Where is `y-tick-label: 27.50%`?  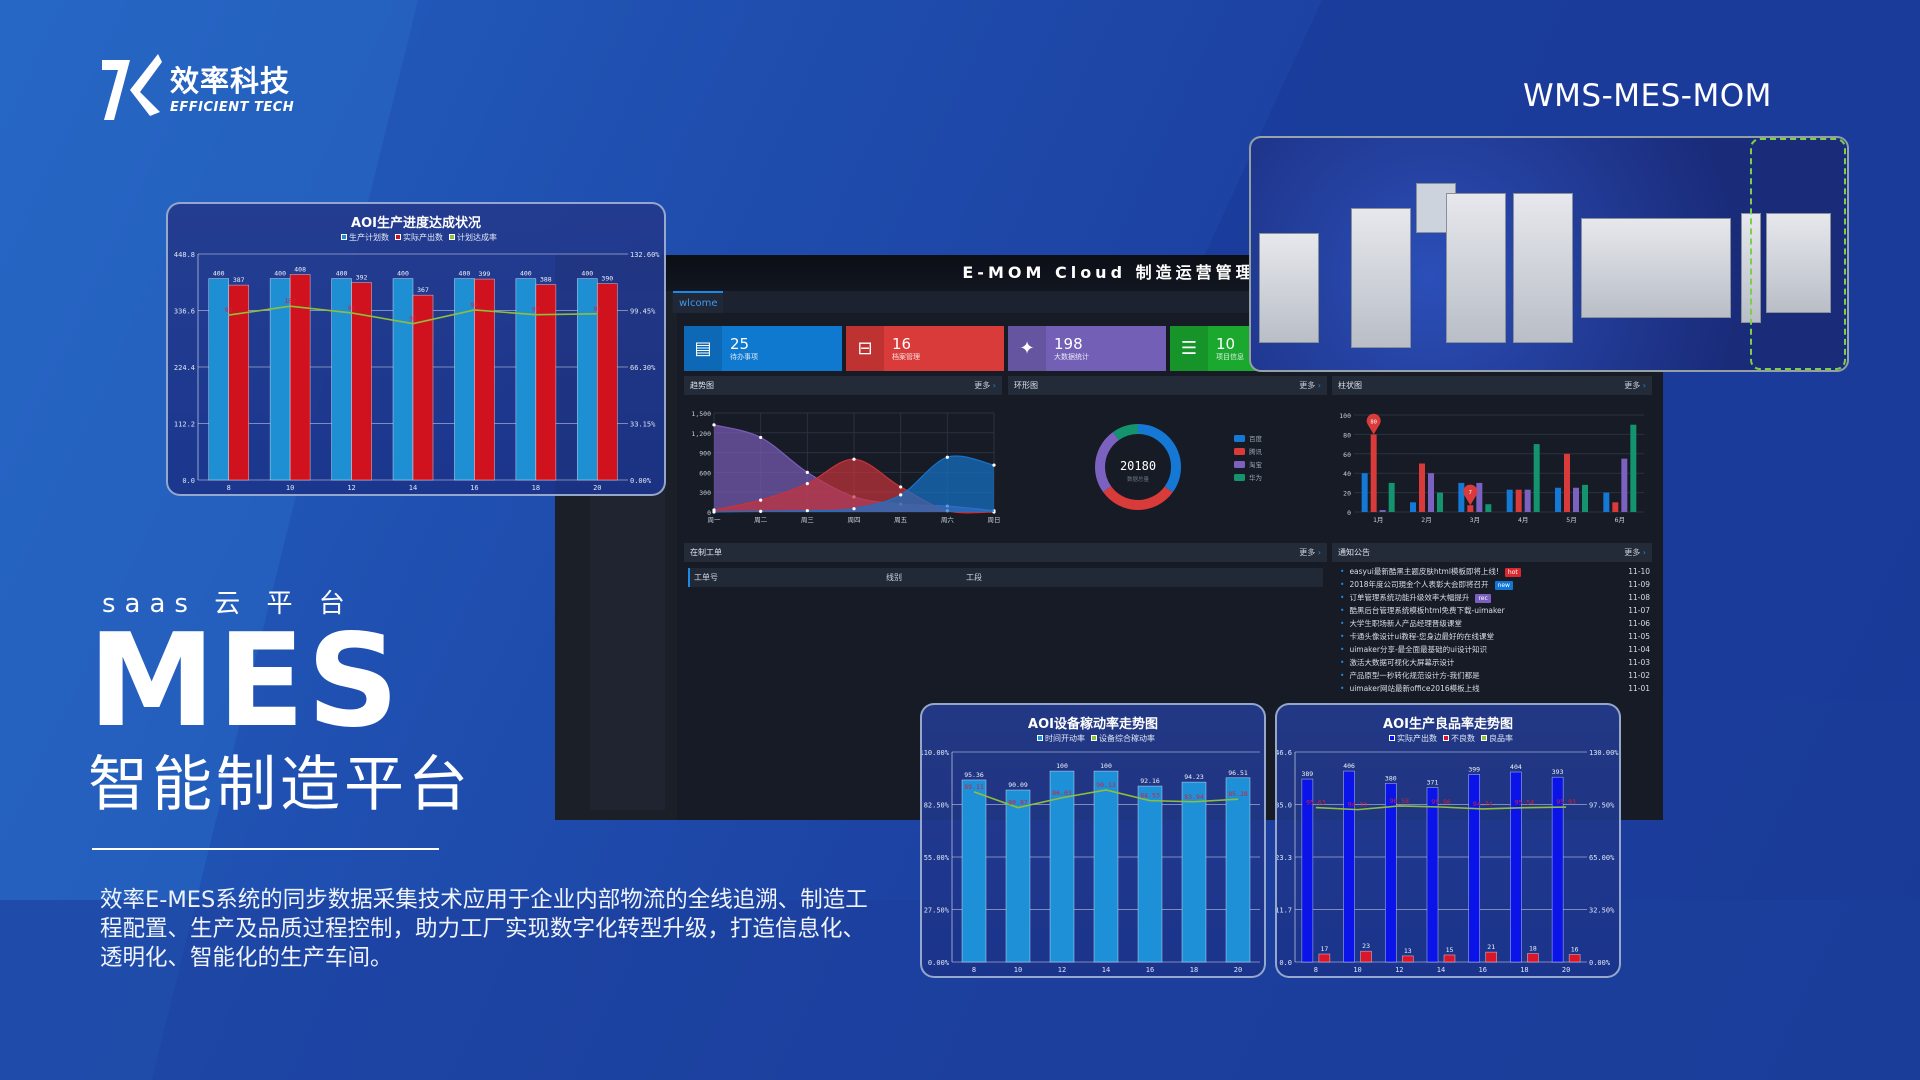
y-tick-label: 27.50% is located at coordinates (937, 911).